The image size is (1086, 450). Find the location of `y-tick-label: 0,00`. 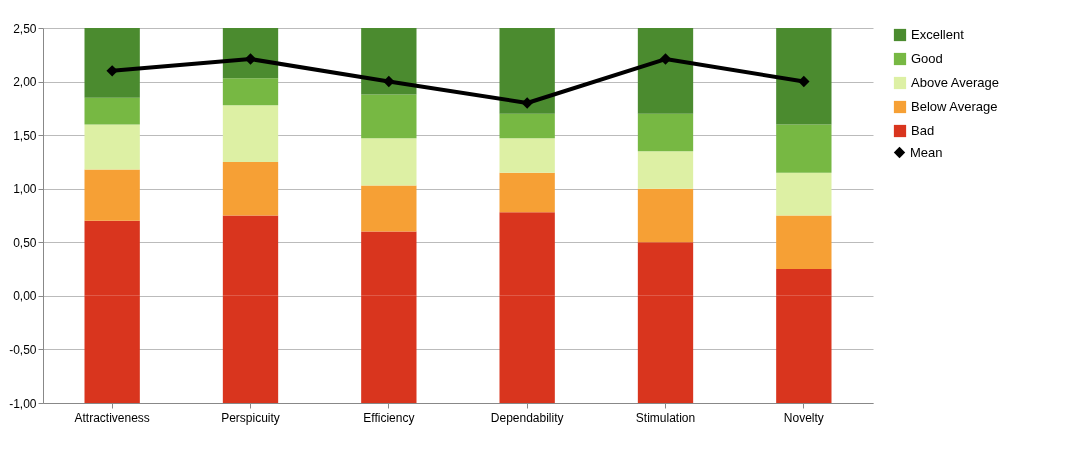

y-tick-label: 0,00 is located at coordinates (25, 296).